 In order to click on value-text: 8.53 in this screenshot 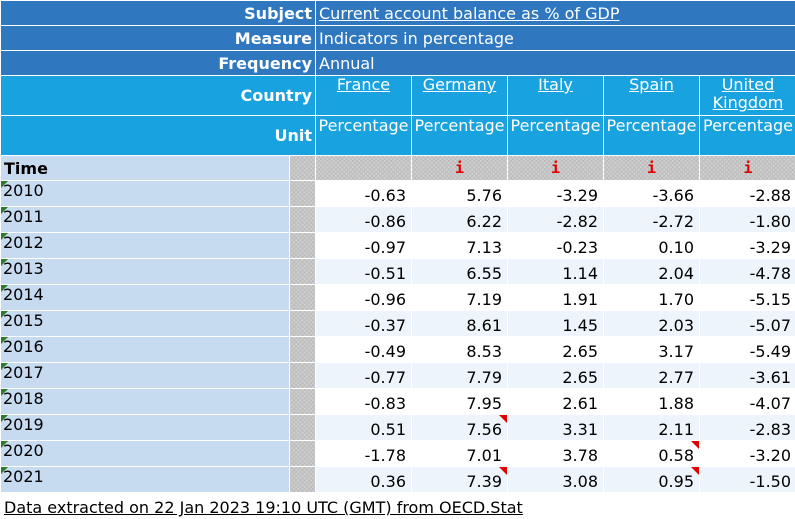, I will do `click(484, 351)`.